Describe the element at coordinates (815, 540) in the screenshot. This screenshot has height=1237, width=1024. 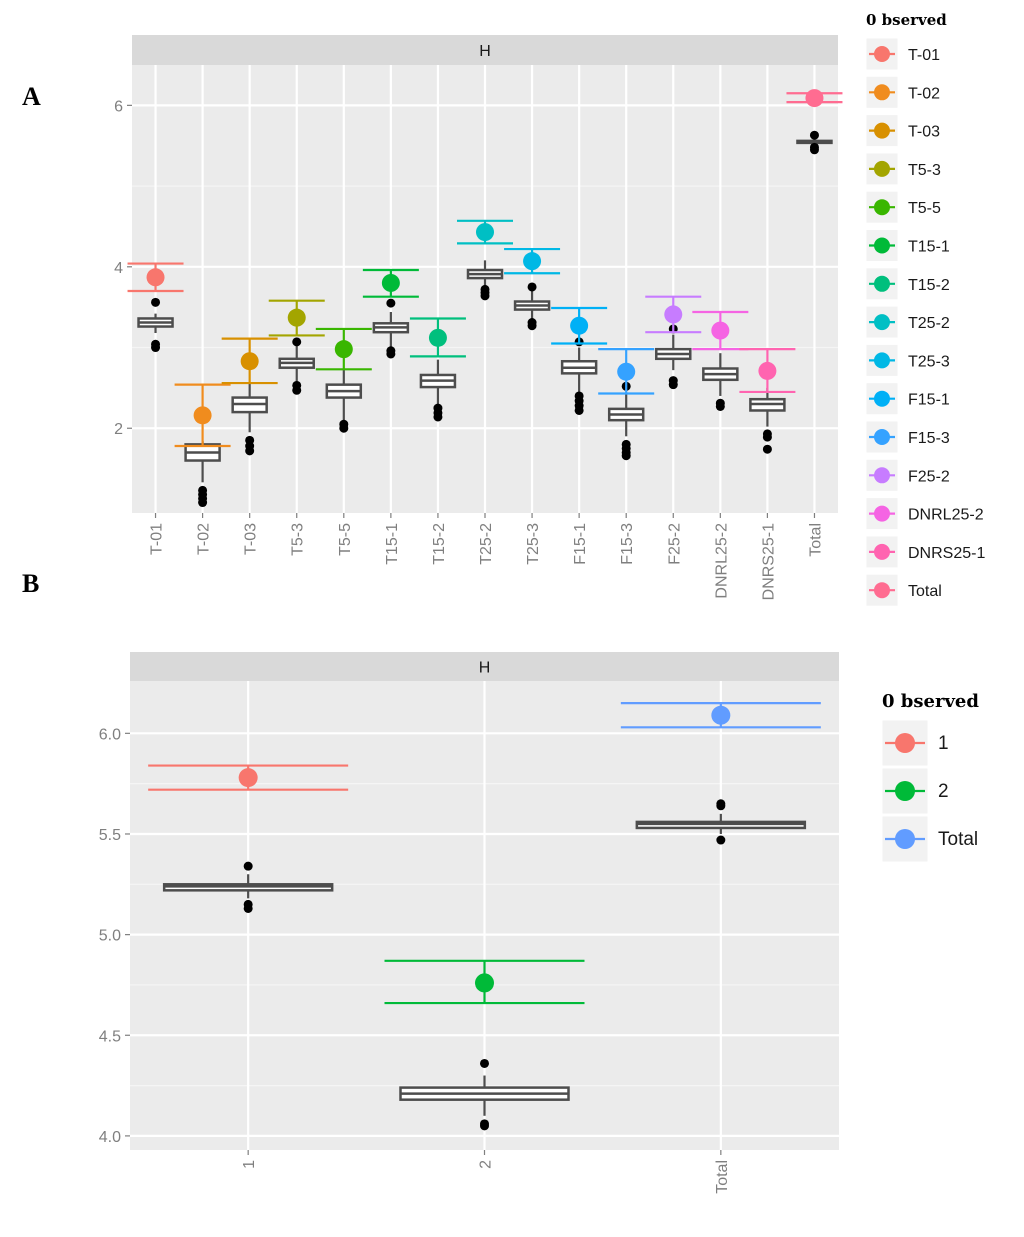
I see `x-tick-label: Total` at that location.